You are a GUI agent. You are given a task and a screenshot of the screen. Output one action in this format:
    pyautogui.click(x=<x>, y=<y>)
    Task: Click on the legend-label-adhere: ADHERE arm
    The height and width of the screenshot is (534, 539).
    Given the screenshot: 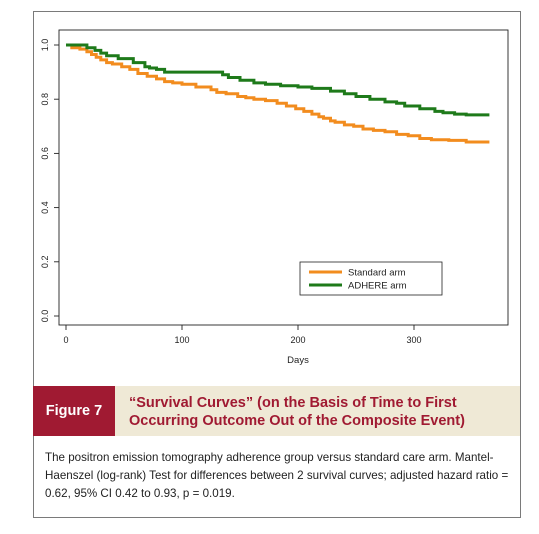 What is the action you would take?
    pyautogui.click(x=377, y=286)
    